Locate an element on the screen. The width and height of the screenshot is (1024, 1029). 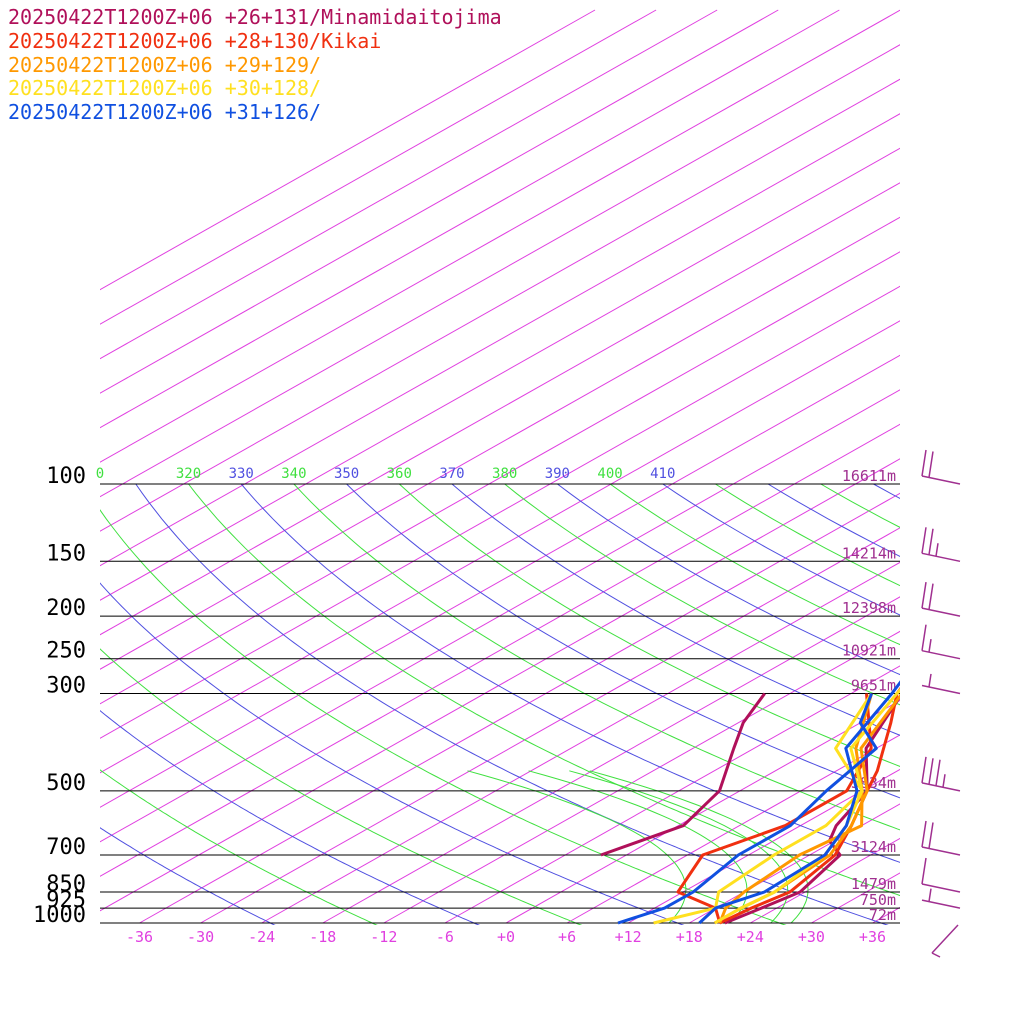
temperature-tick-label: +0 is located at coordinates (506, 937).